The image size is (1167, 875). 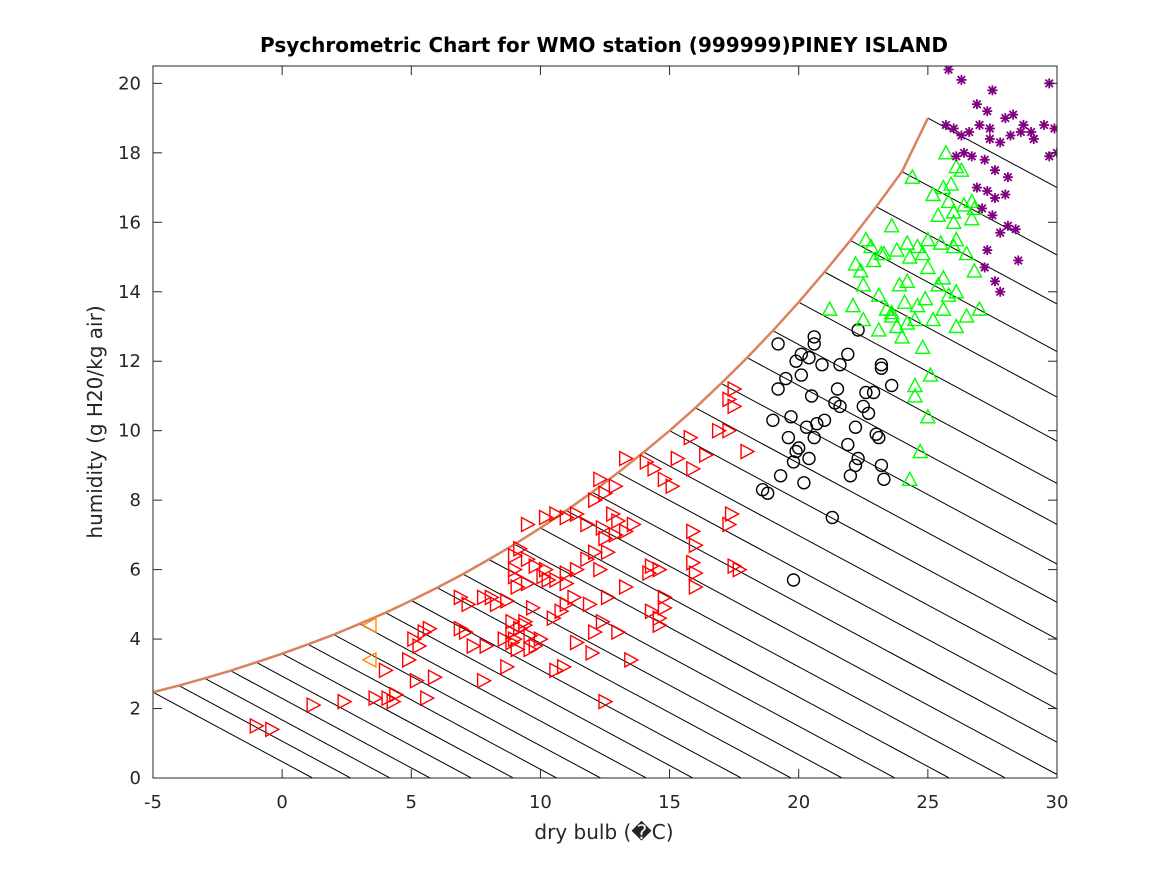 I want to click on y-tick-label: 4, so click(x=135, y=639).